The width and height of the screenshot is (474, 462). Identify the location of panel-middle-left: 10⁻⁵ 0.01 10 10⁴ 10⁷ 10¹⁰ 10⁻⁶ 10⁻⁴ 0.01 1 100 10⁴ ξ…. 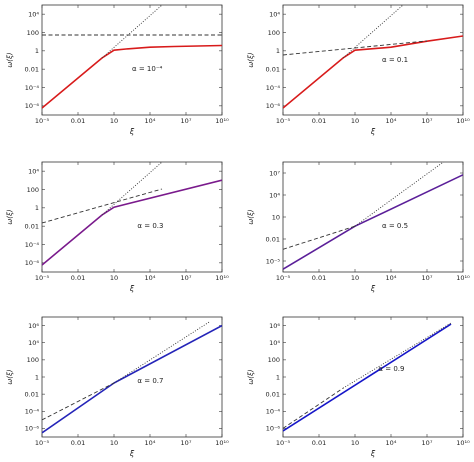
(117, 227).